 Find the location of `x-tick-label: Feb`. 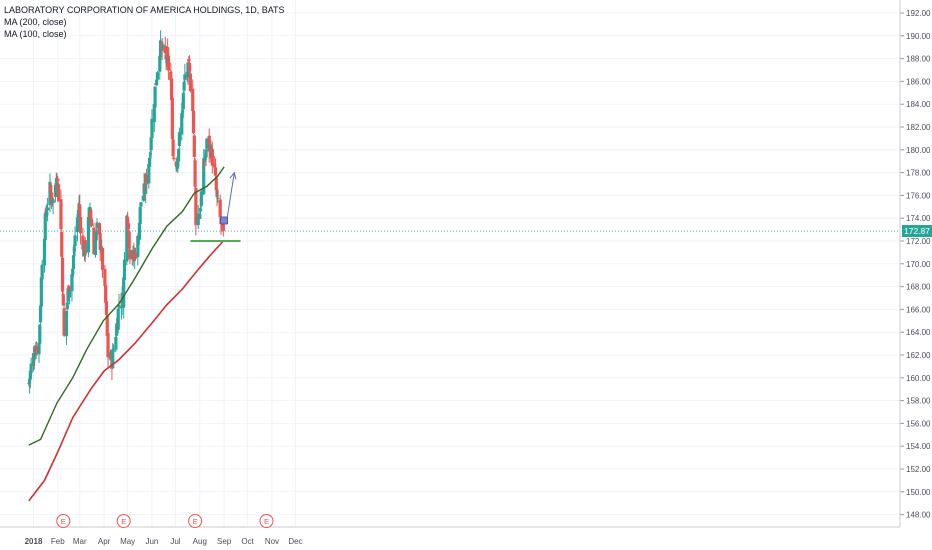

x-tick-label: Feb is located at coordinates (58, 541).